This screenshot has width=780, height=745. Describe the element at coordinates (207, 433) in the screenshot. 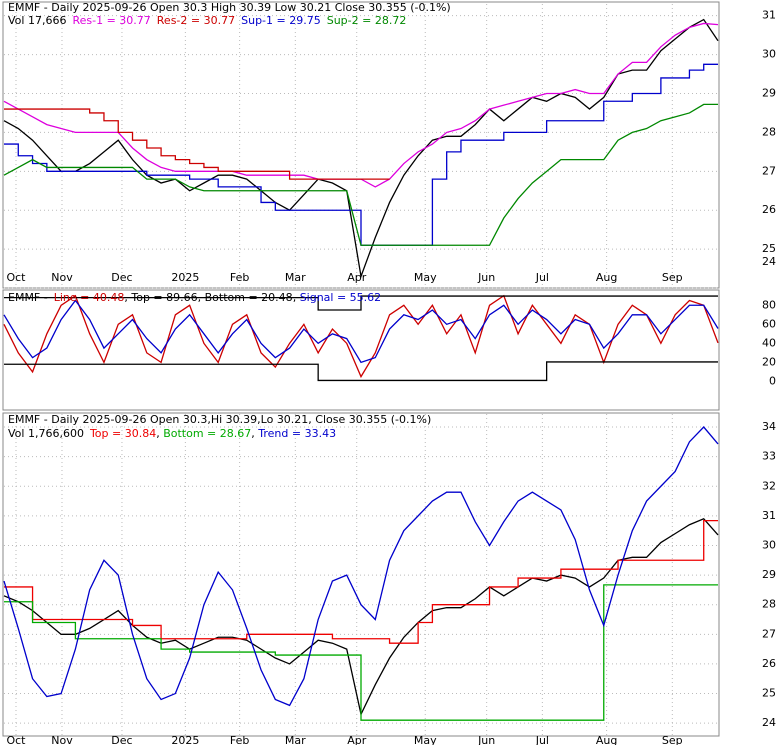

I see `legend-entry: Bottom = 28.67` at that location.